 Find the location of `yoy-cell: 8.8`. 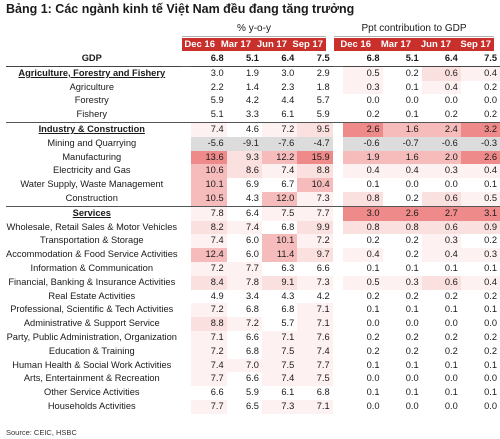

yoy-cell: 8.8 is located at coordinates (315, 171).